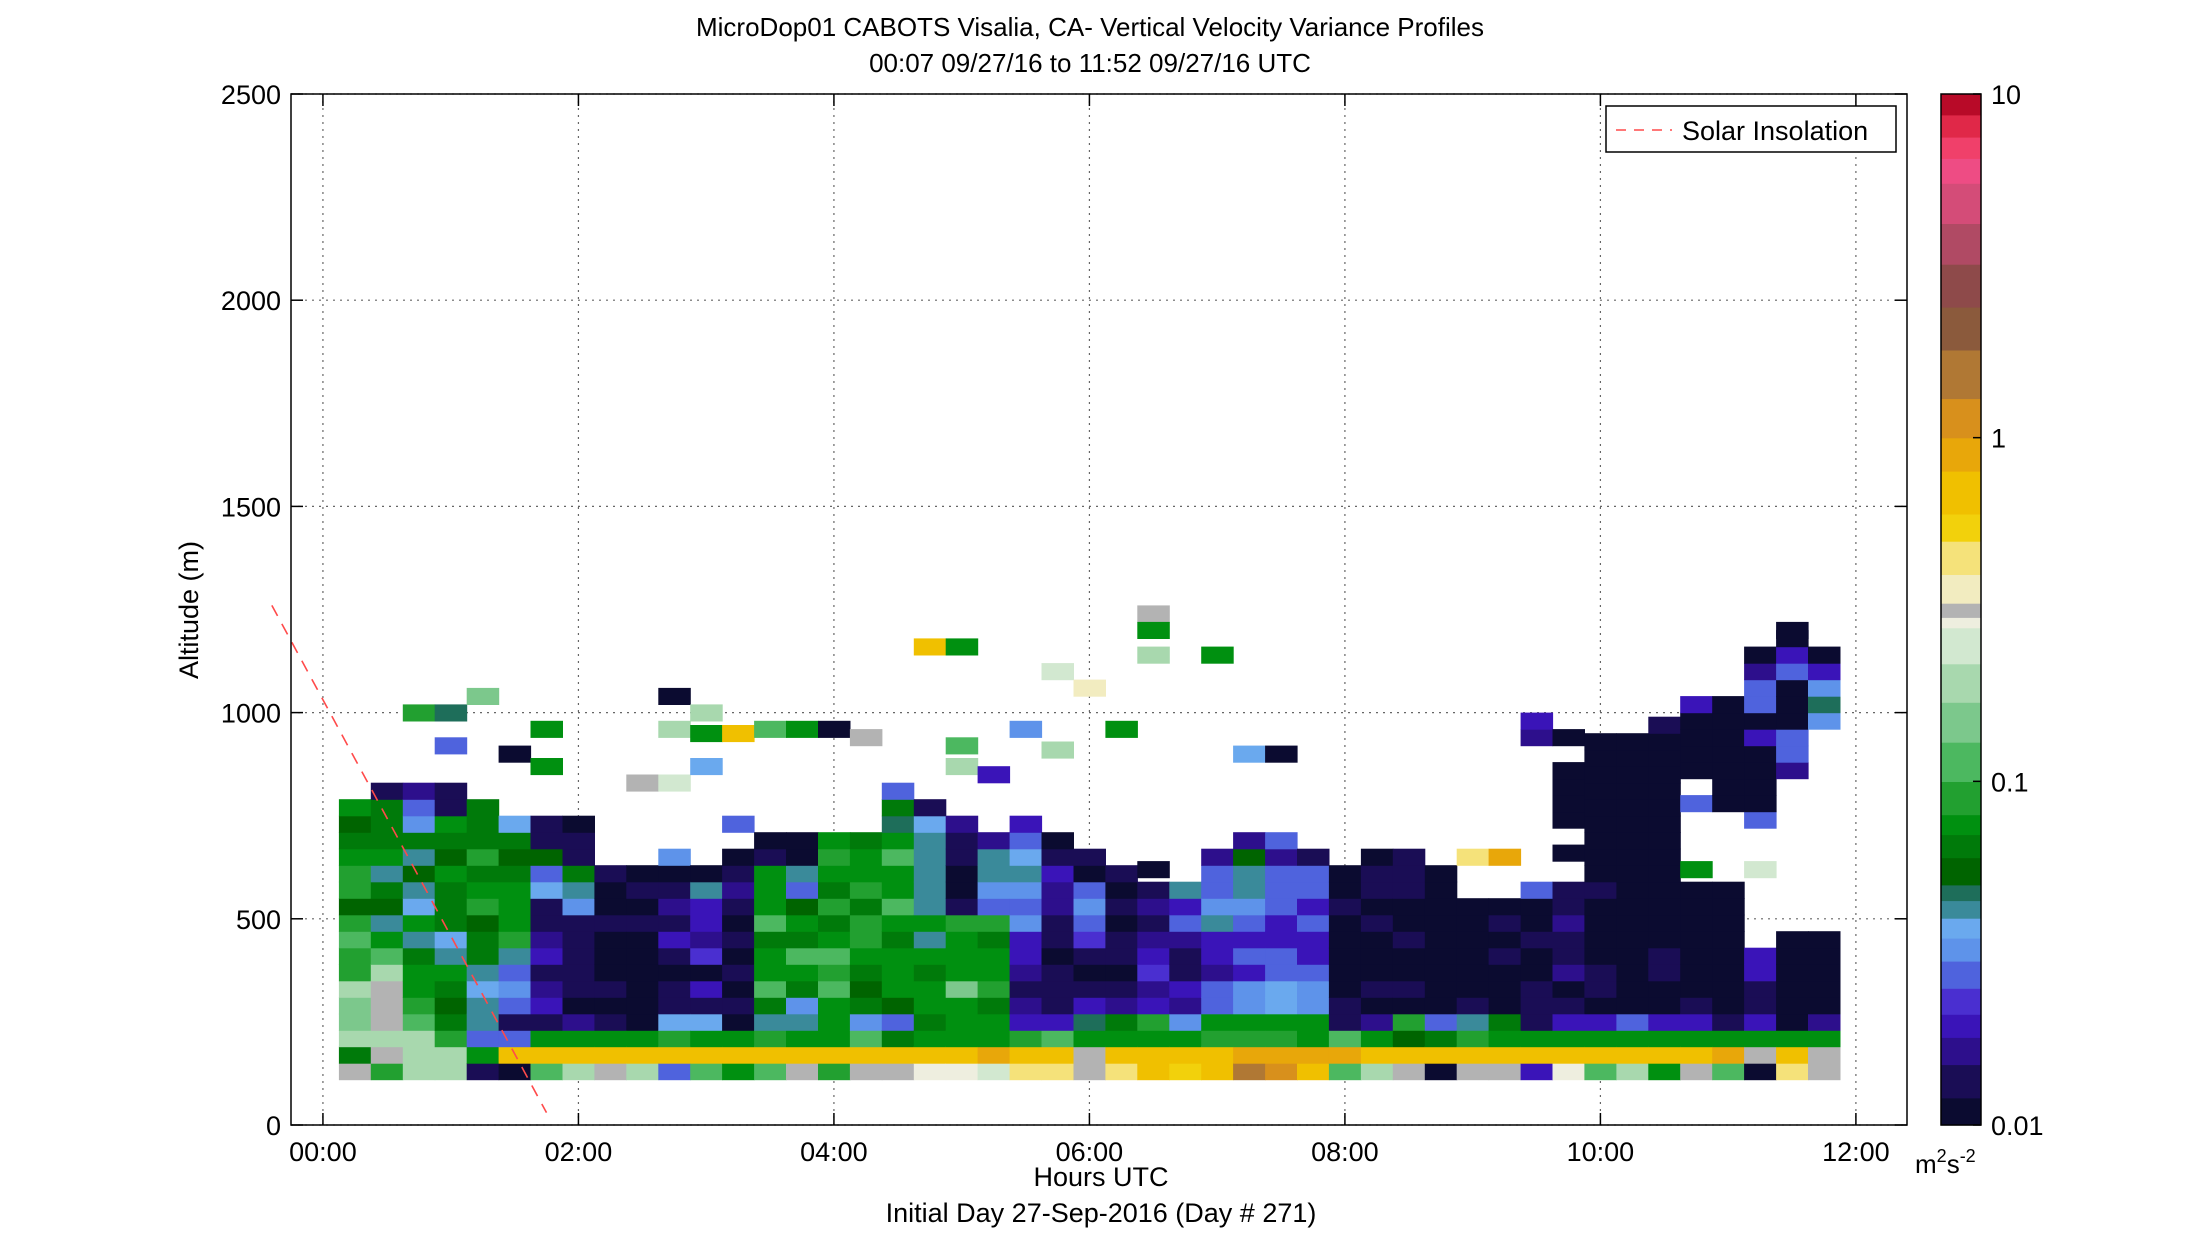 The image size is (2201, 1246). I want to click on colorbar-unit-mid: s, so click(1953, 1164).